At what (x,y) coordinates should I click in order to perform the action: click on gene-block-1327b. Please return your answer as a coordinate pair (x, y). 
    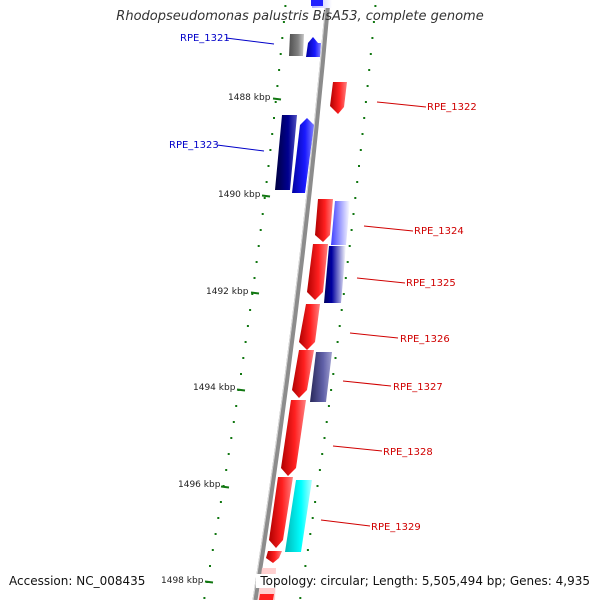
    Looking at the image, I should click on (321, 377).